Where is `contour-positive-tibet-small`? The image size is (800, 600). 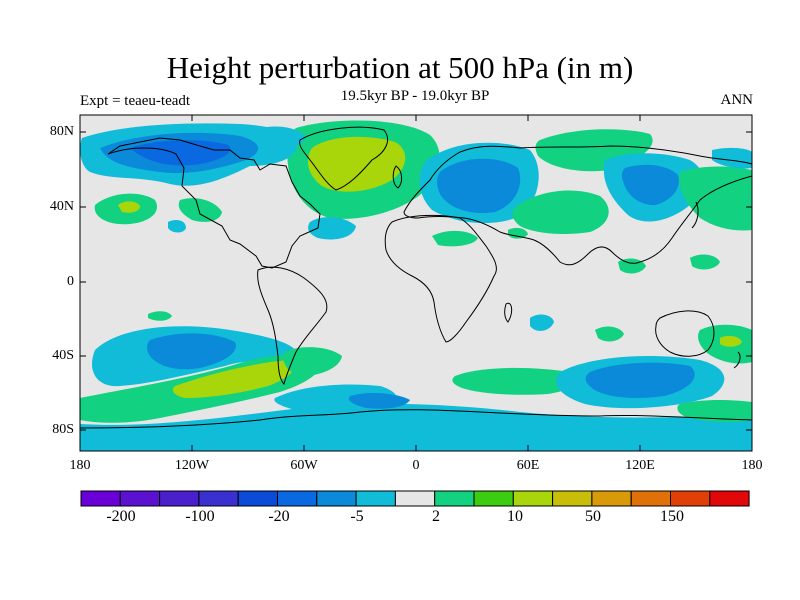 contour-positive-tibet-small is located at coordinates (455, 238).